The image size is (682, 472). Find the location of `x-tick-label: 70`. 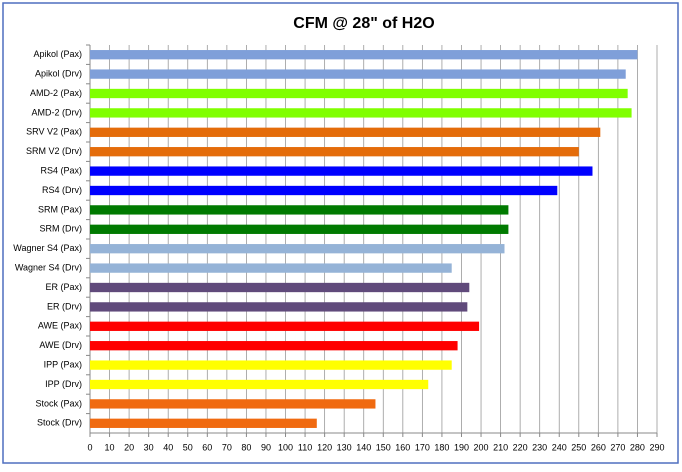

x-tick-label: 70 is located at coordinates (227, 447).